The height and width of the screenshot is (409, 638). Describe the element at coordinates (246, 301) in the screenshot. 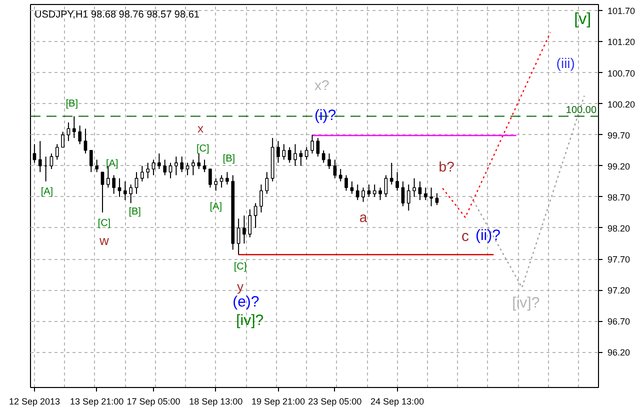

I see `annotation: (e)?` at that location.